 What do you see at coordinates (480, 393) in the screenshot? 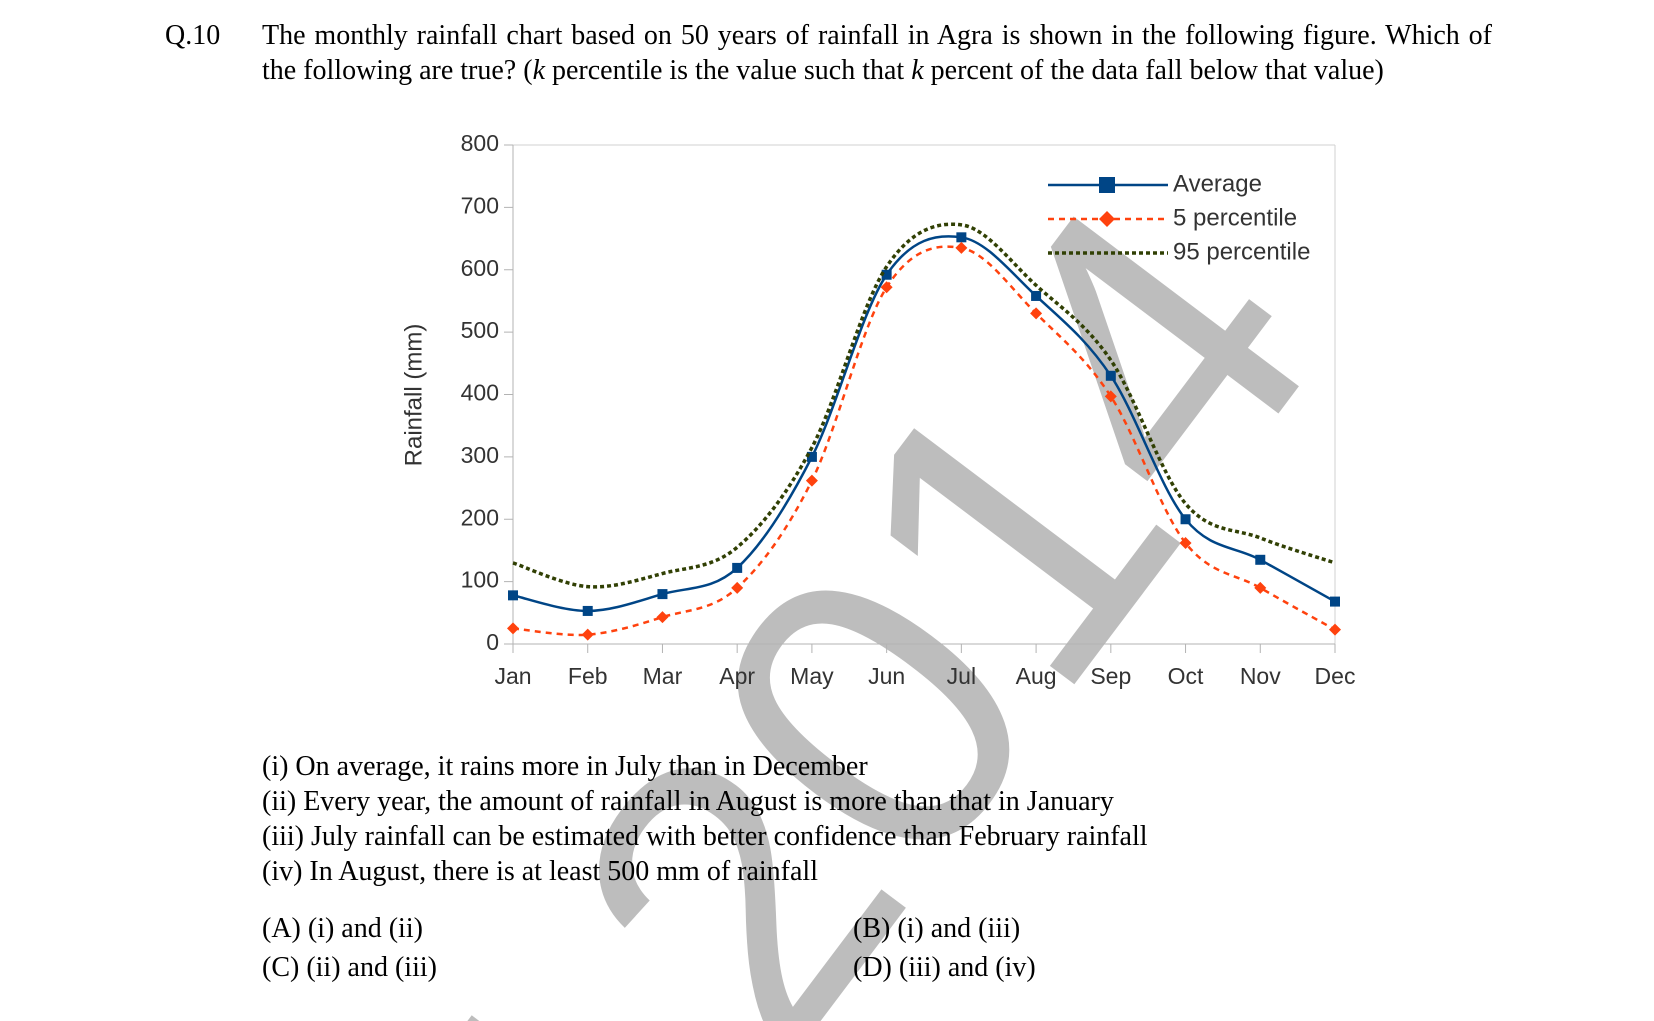
I see `y-tick-label: 400` at bounding box center [480, 393].